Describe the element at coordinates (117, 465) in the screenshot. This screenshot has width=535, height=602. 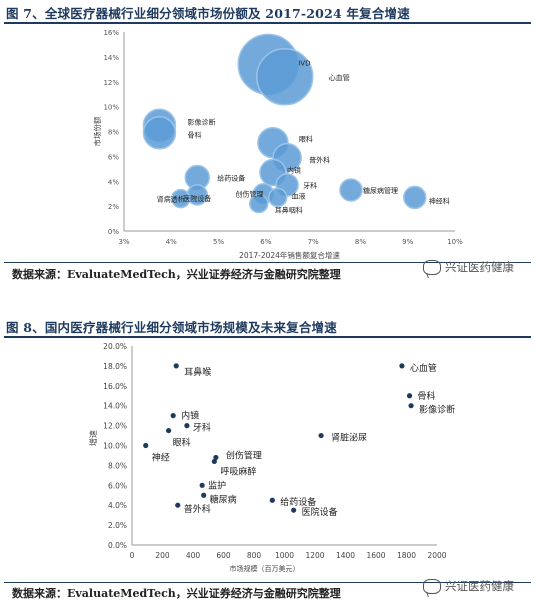
I see `y-tick-label: 8.0%` at that location.